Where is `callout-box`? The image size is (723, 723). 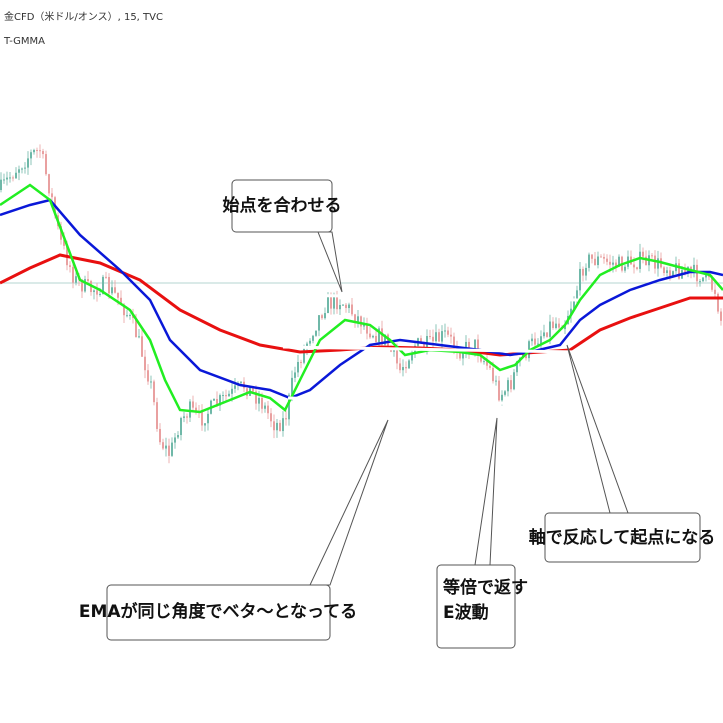
callout-box is located at coordinates (282, 206).